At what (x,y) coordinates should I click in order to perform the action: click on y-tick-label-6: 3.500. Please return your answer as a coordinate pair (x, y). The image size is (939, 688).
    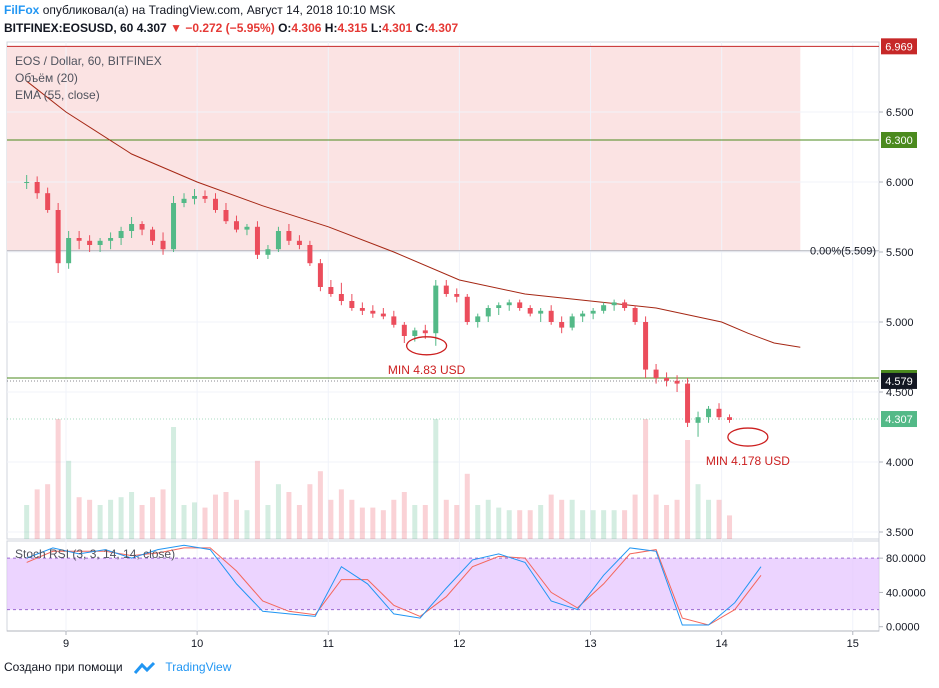
    Looking at the image, I should click on (900, 533).